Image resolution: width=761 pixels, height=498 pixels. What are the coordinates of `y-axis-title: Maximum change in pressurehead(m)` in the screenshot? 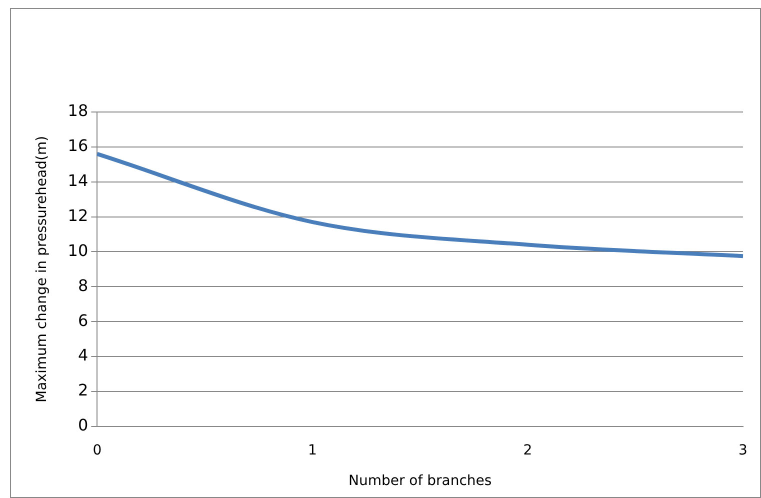 It's located at (42, 269).